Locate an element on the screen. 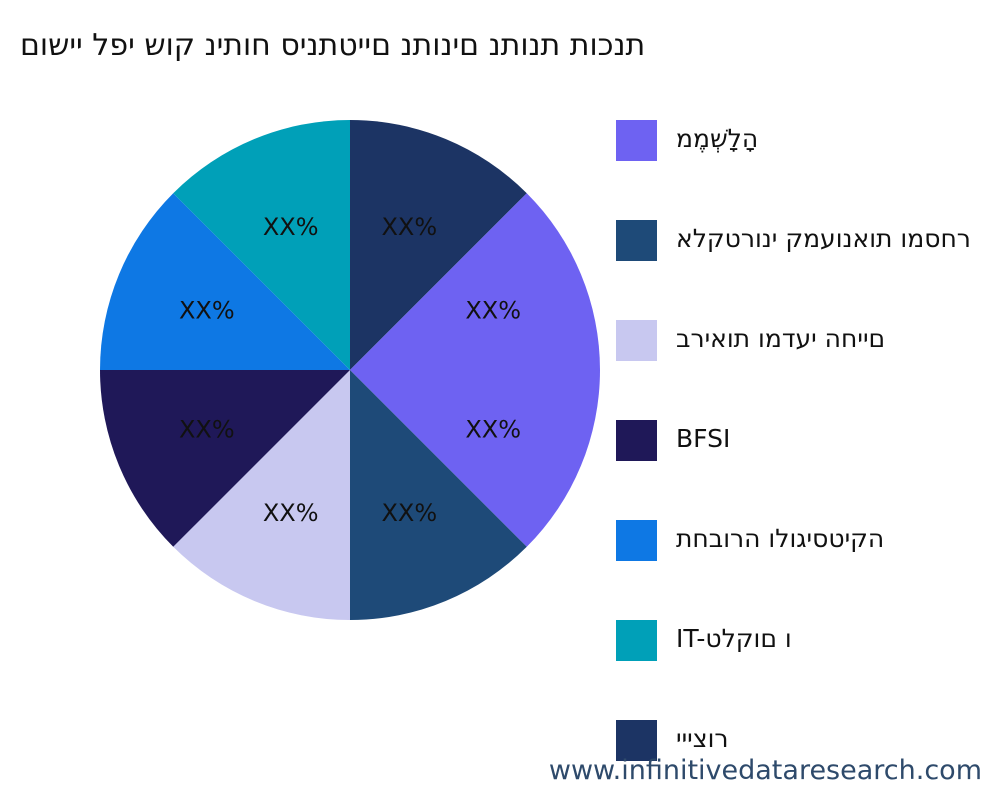  legend-label: םייחה יעדמו תואירב is located at coordinates (781, 338).